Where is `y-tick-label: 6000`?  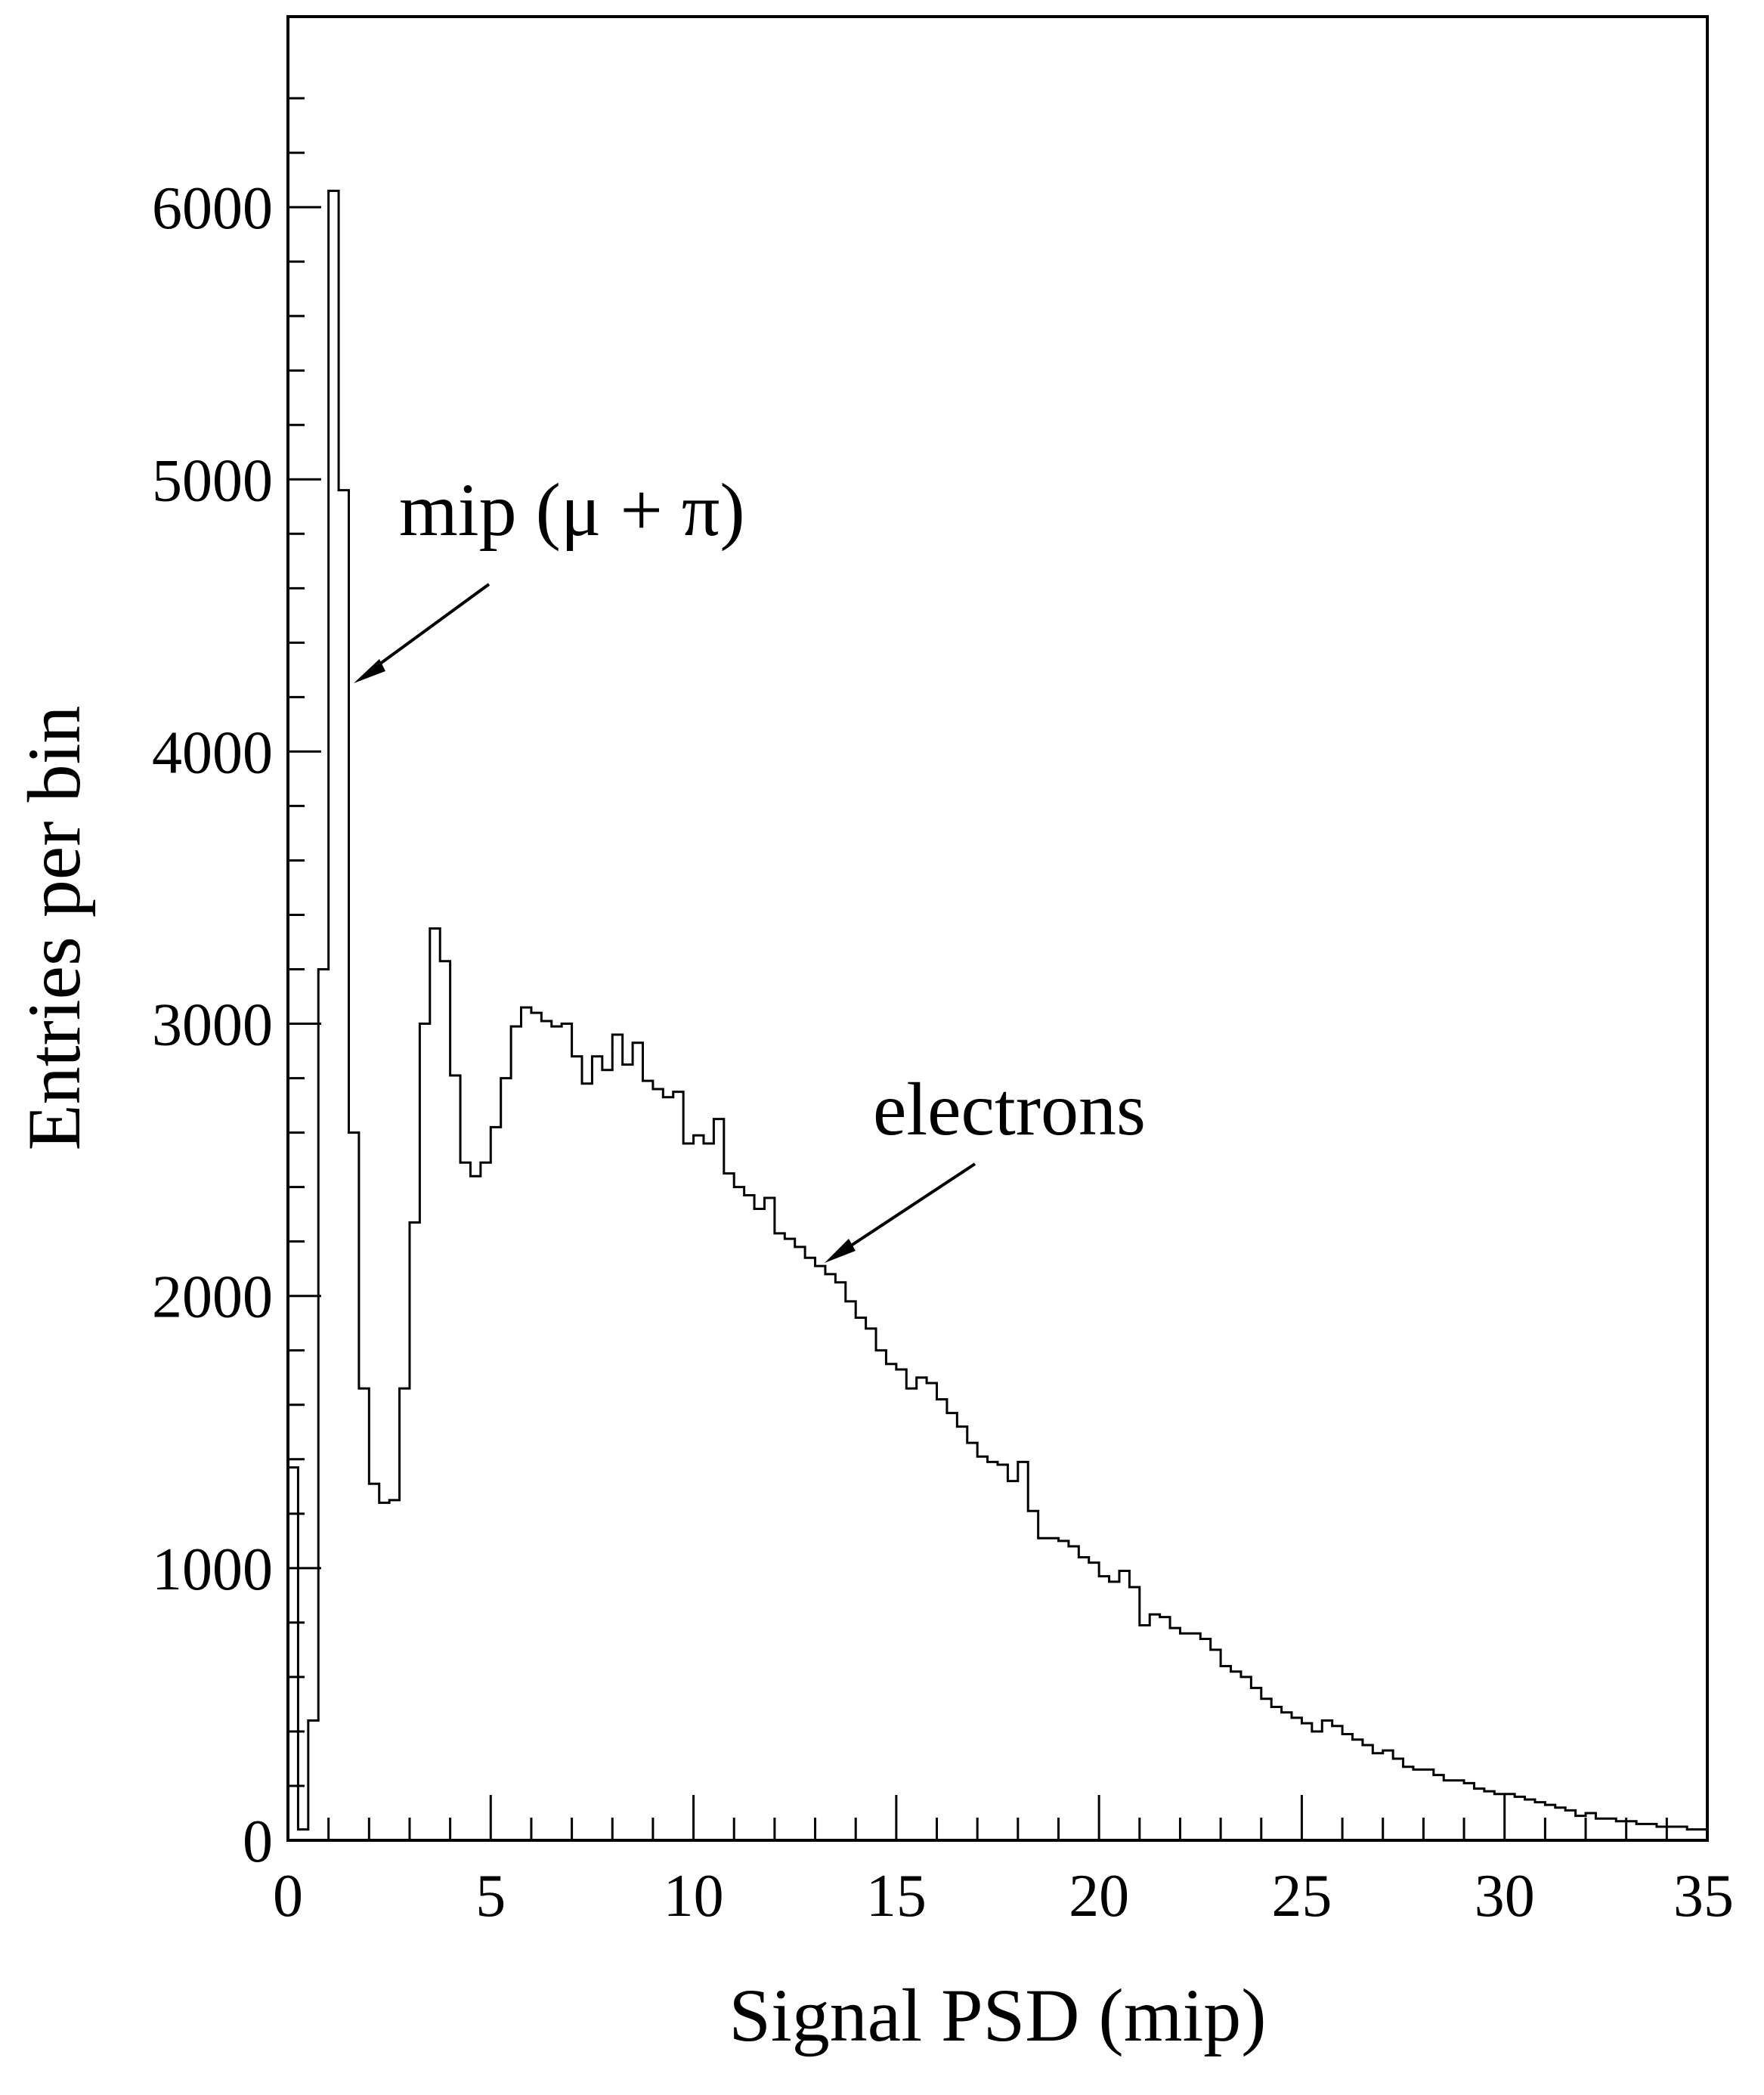
y-tick-label: 6000 is located at coordinates (213, 208).